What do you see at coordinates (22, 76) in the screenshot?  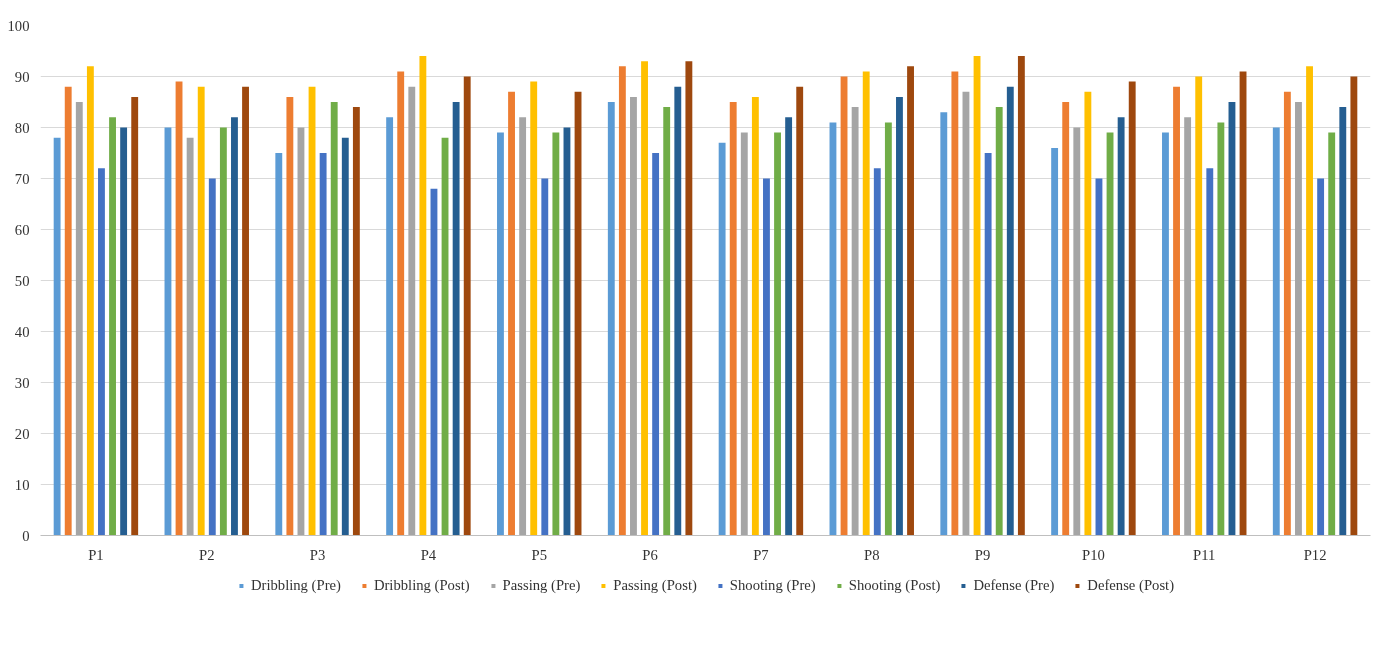 I see `y-tick-label: 90` at bounding box center [22, 76].